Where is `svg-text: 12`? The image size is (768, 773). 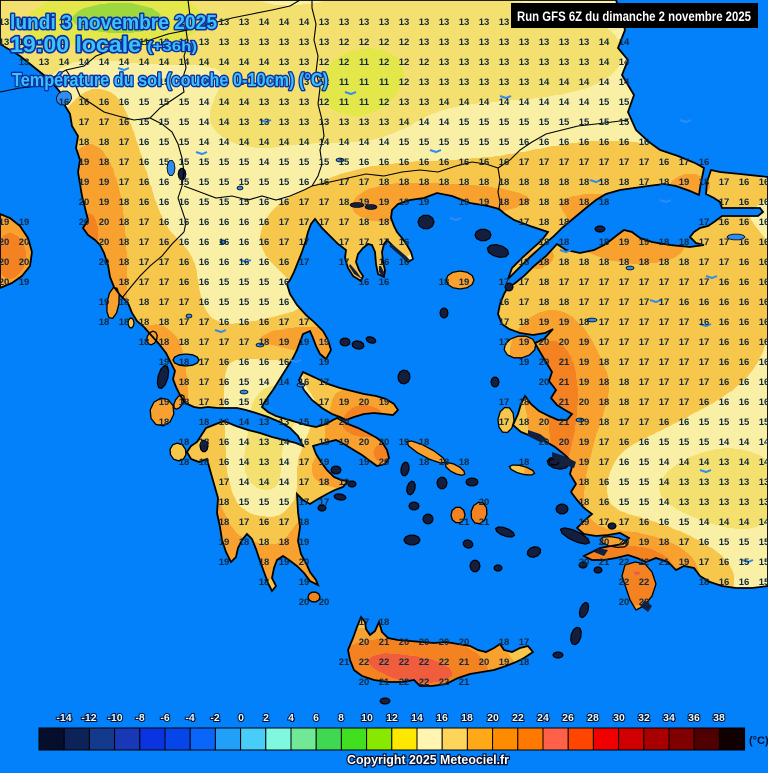
svg-text: 12 is located at coordinates (392, 718).